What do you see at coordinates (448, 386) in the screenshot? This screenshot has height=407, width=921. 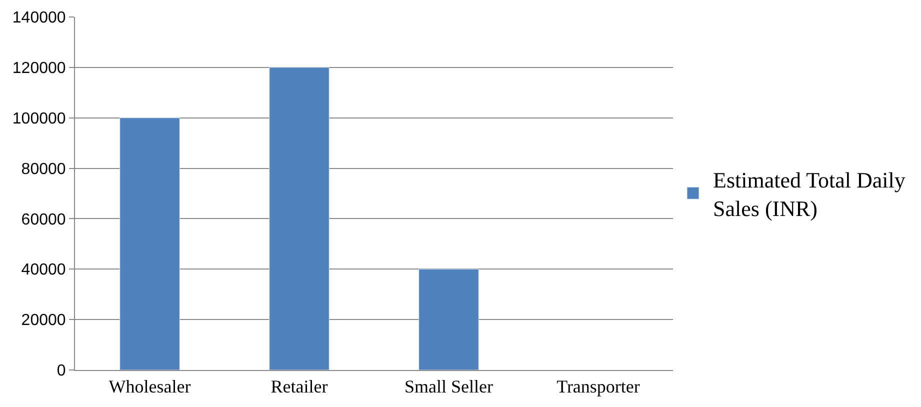 I see `x-tick-label: Small Seller` at bounding box center [448, 386].